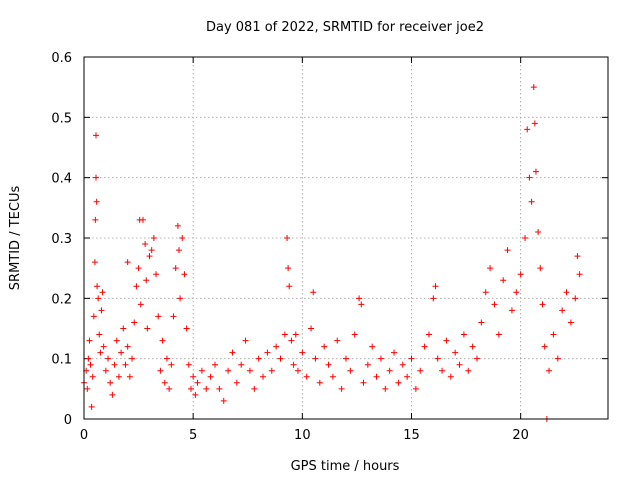 The width and height of the screenshot is (640, 480). I want to click on y-tick-label: 0.6, so click(61, 58).